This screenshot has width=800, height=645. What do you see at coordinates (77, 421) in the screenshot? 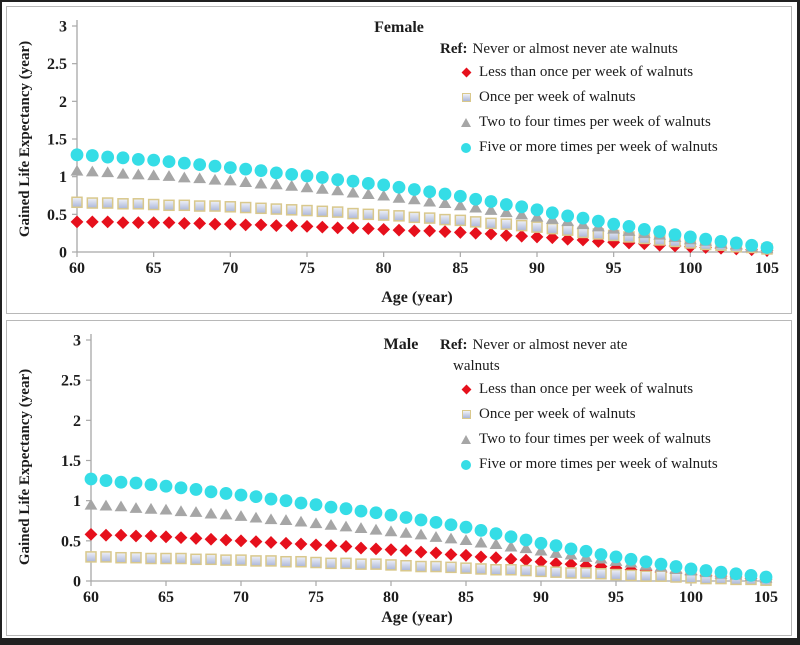
I see `y-tick-label: 2` at bounding box center [77, 421].